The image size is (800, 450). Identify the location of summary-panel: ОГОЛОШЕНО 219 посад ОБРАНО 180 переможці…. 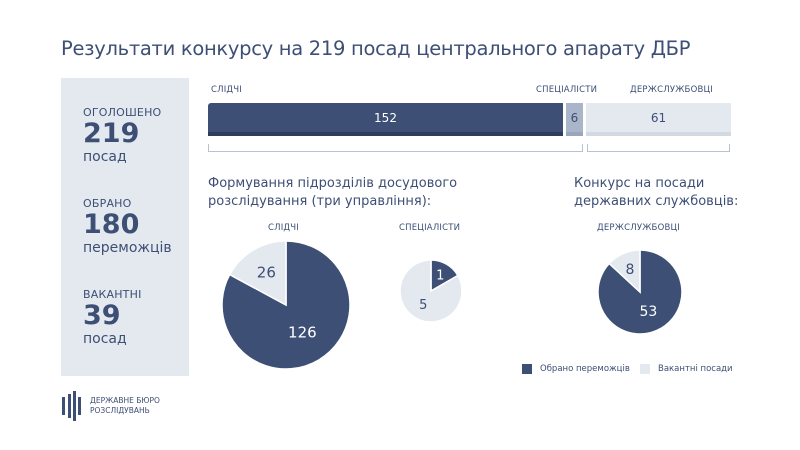
(125, 227).